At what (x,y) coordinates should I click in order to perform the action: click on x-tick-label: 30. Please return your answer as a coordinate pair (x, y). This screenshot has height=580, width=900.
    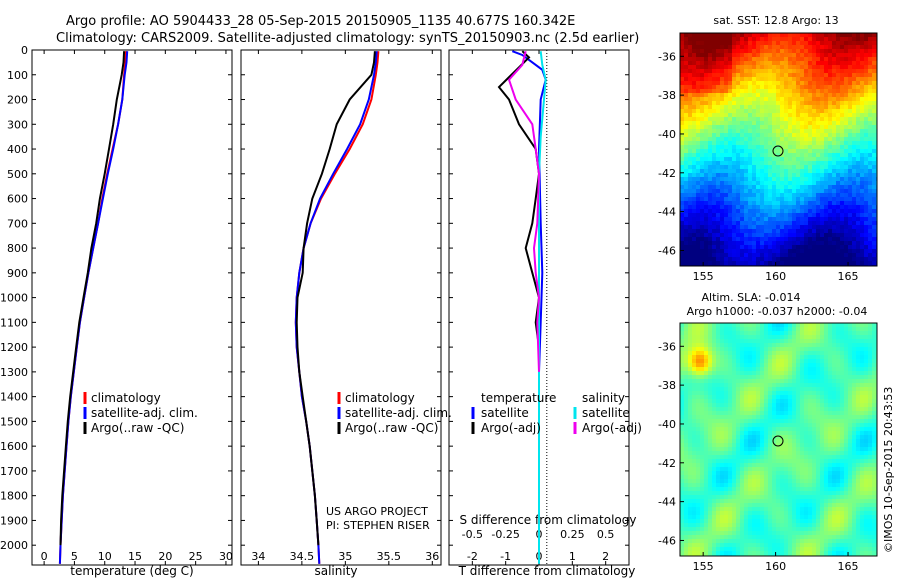
    Looking at the image, I should click on (226, 556).